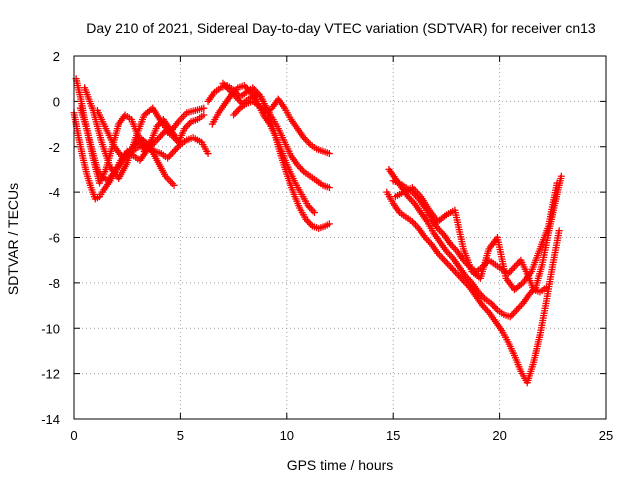 This screenshot has width=640, height=480. Describe the element at coordinates (54, 283) in the screenshot. I see `y-tick-label: -8` at that location.